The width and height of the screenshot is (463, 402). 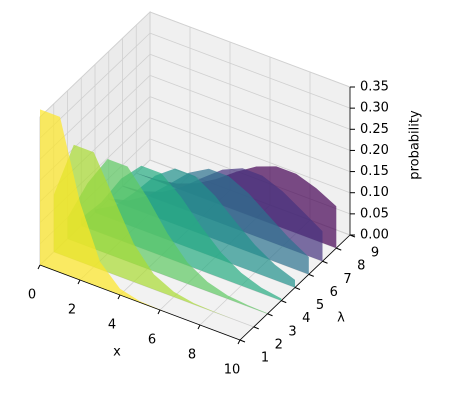 I want to click on z-tick-label: 0.35, so click(x=374, y=87).